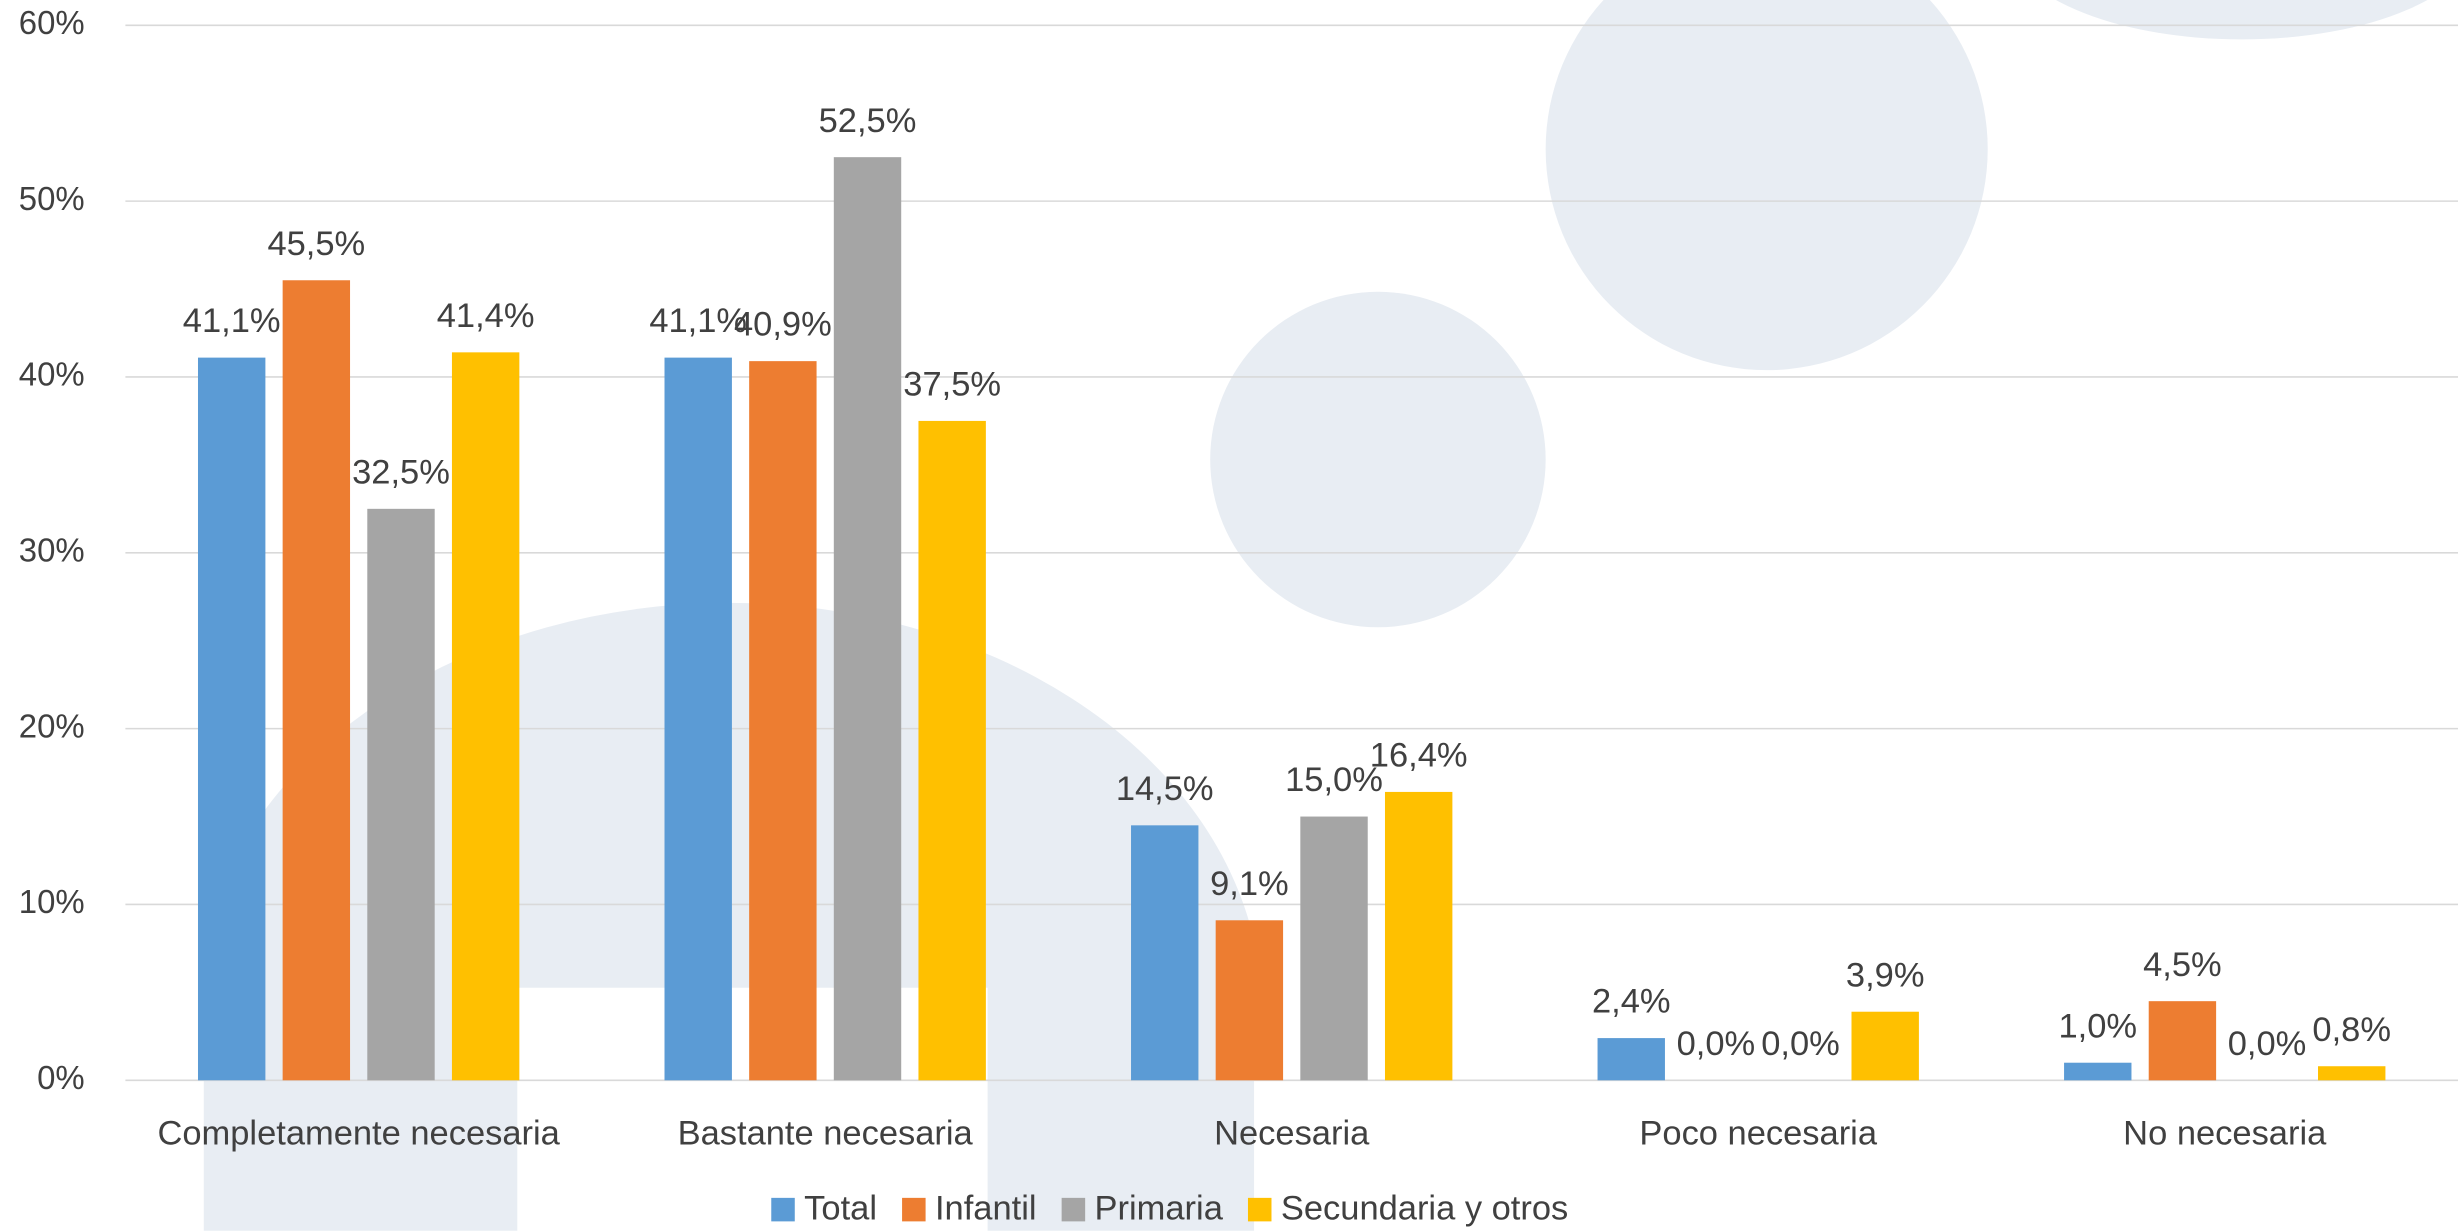 This screenshot has height=1231, width=2458. I want to click on x-tick-label: Completamente necesaria, so click(358, 1133).